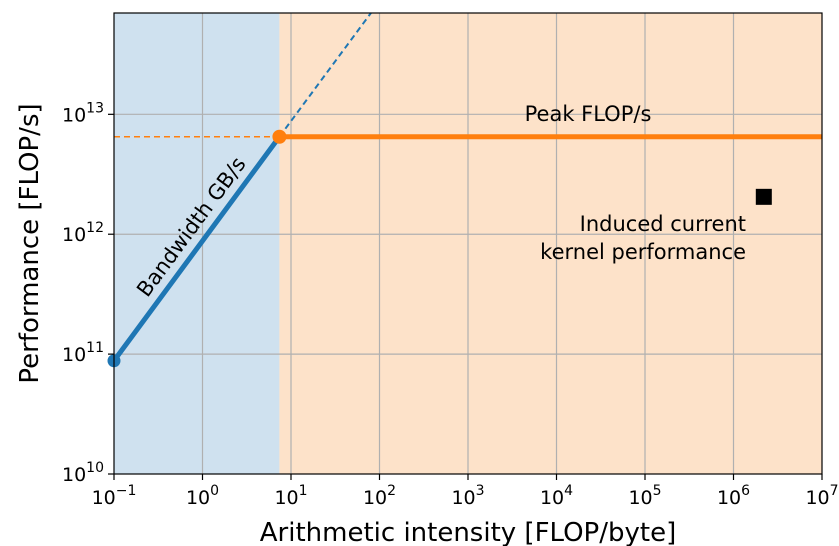  What do you see at coordinates (88, 293) in the screenshot?
I see `y-ticks: 1010 1011 1012 1013` at bounding box center [88, 293].